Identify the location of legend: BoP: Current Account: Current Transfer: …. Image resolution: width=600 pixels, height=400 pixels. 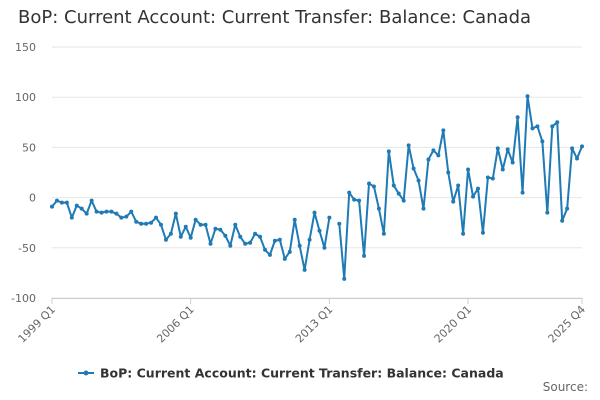
(291, 373).